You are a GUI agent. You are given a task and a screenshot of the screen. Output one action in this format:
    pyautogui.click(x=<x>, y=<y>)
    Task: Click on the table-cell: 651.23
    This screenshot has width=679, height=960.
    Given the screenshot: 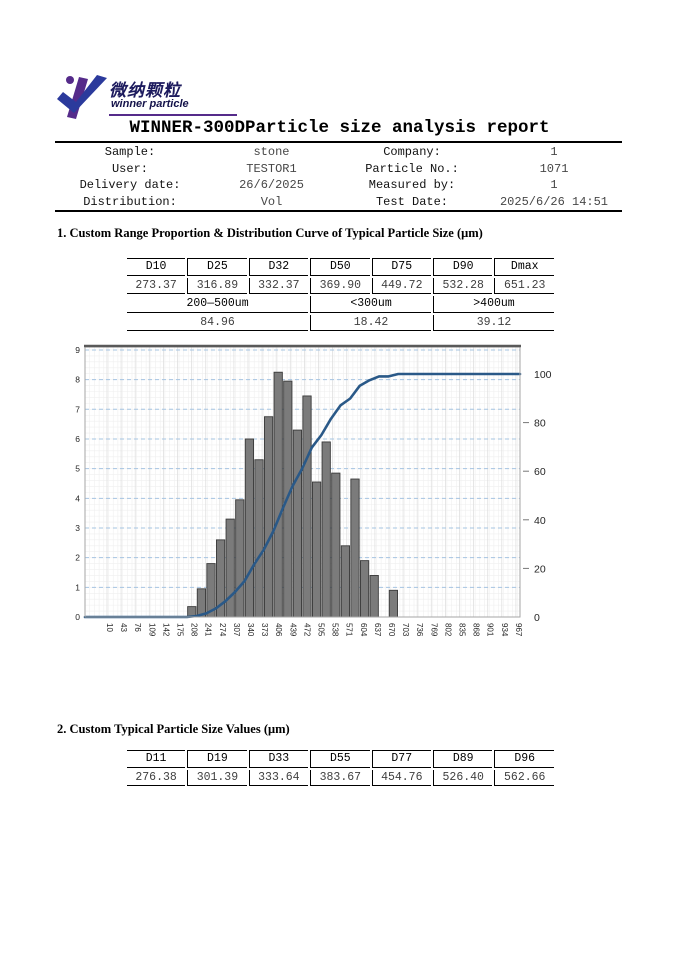 What is the action you would take?
    pyautogui.click(x=524, y=285)
    